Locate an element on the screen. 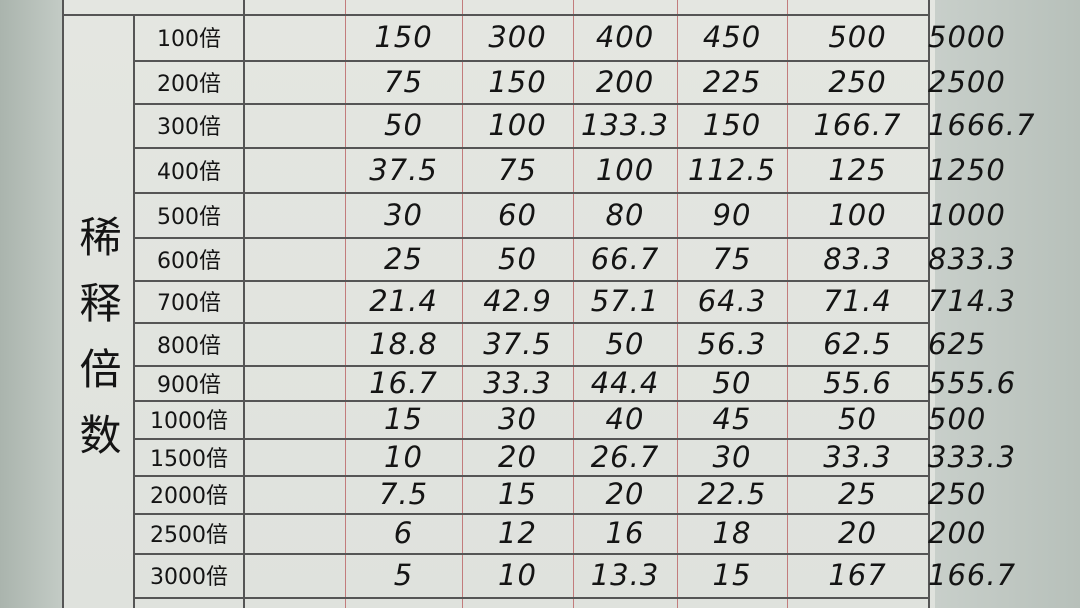 The height and width of the screenshot is (608, 1080). row-label: 300倍 is located at coordinates (189, 127).